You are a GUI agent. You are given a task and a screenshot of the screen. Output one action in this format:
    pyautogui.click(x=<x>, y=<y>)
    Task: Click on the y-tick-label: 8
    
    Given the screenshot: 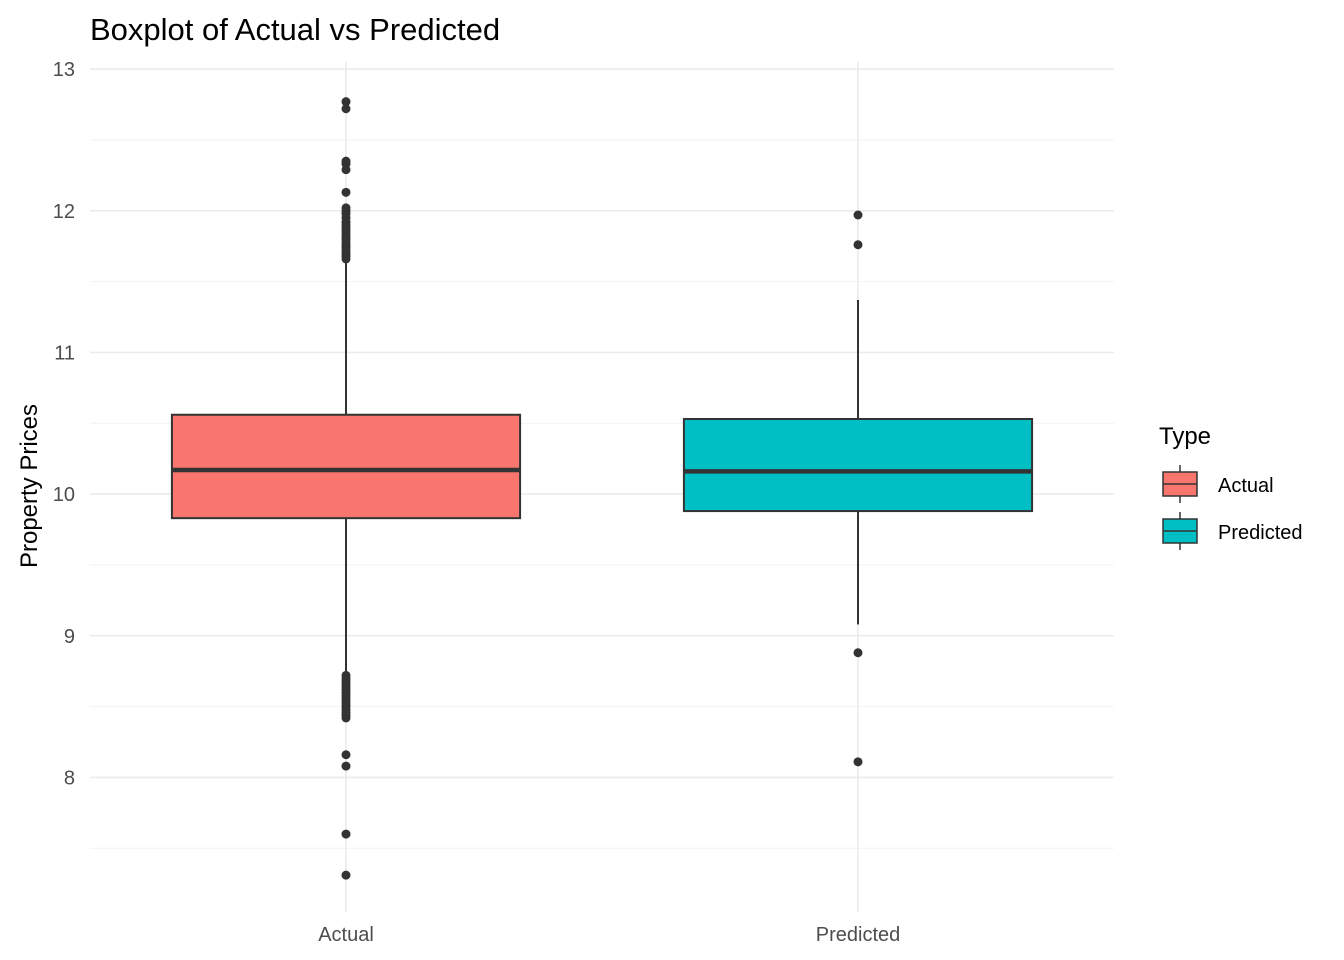 What is the action you would take?
    pyautogui.click(x=69, y=778)
    